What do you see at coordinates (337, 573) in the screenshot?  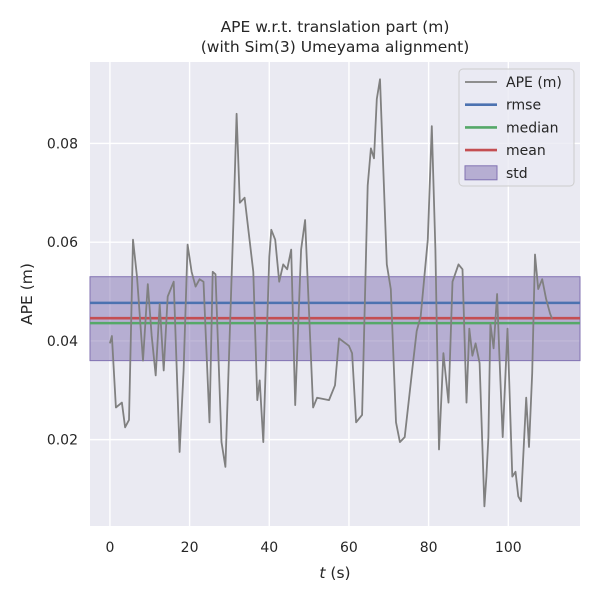 I see `x-axis-unit: (s)` at bounding box center [337, 573].